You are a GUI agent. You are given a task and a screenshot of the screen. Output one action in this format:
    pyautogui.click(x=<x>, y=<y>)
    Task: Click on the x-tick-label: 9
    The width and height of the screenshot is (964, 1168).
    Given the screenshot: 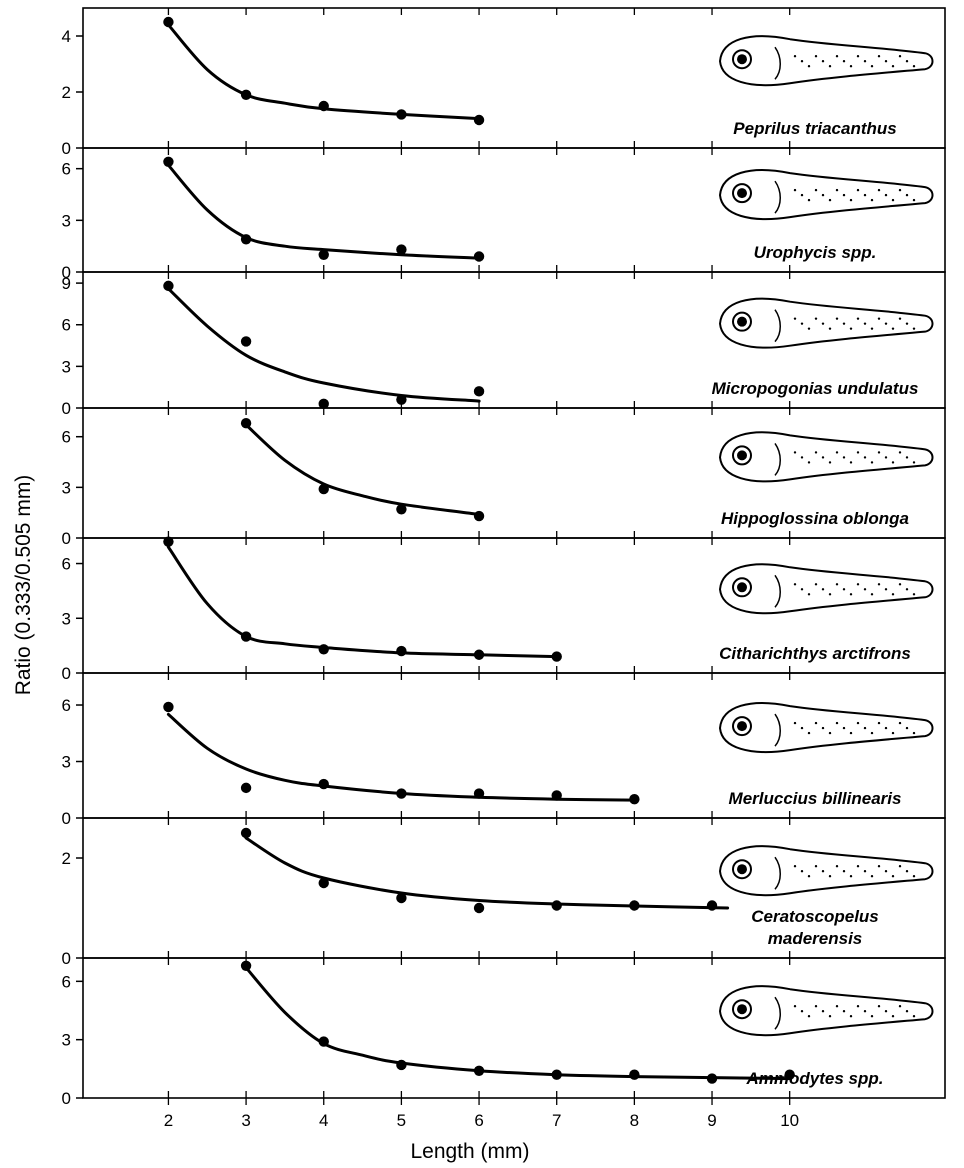 What is the action you would take?
    pyautogui.click(x=711, y=1120)
    